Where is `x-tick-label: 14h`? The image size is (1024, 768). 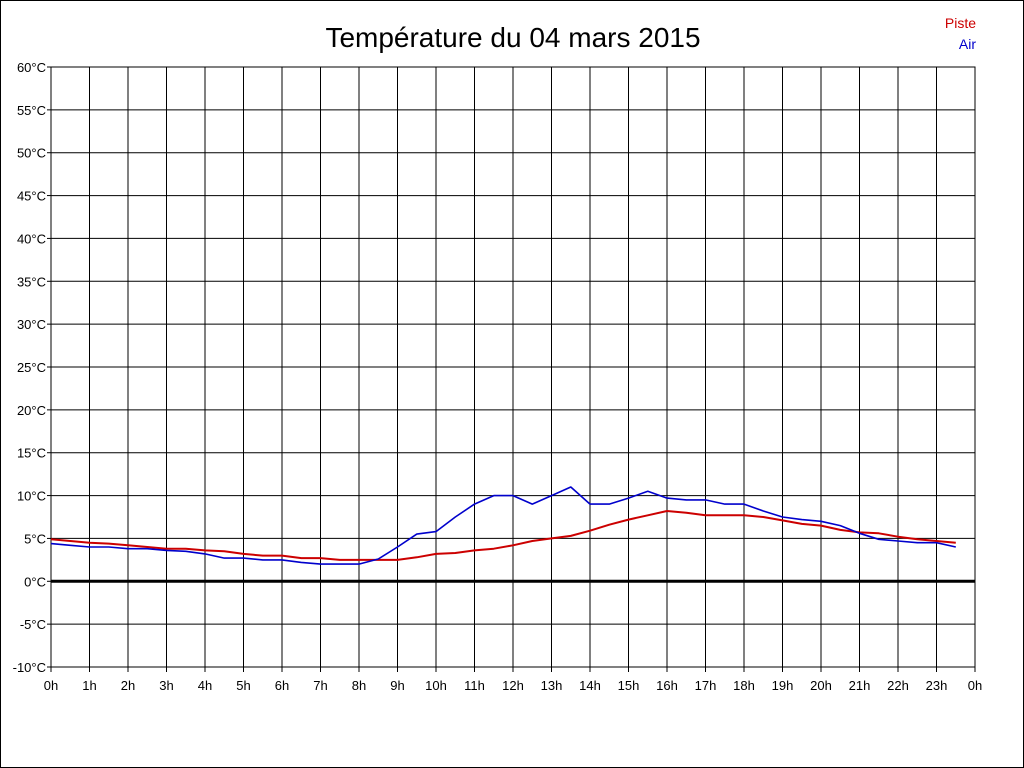
x-tick-label: 14h is located at coordinates (590, 685).